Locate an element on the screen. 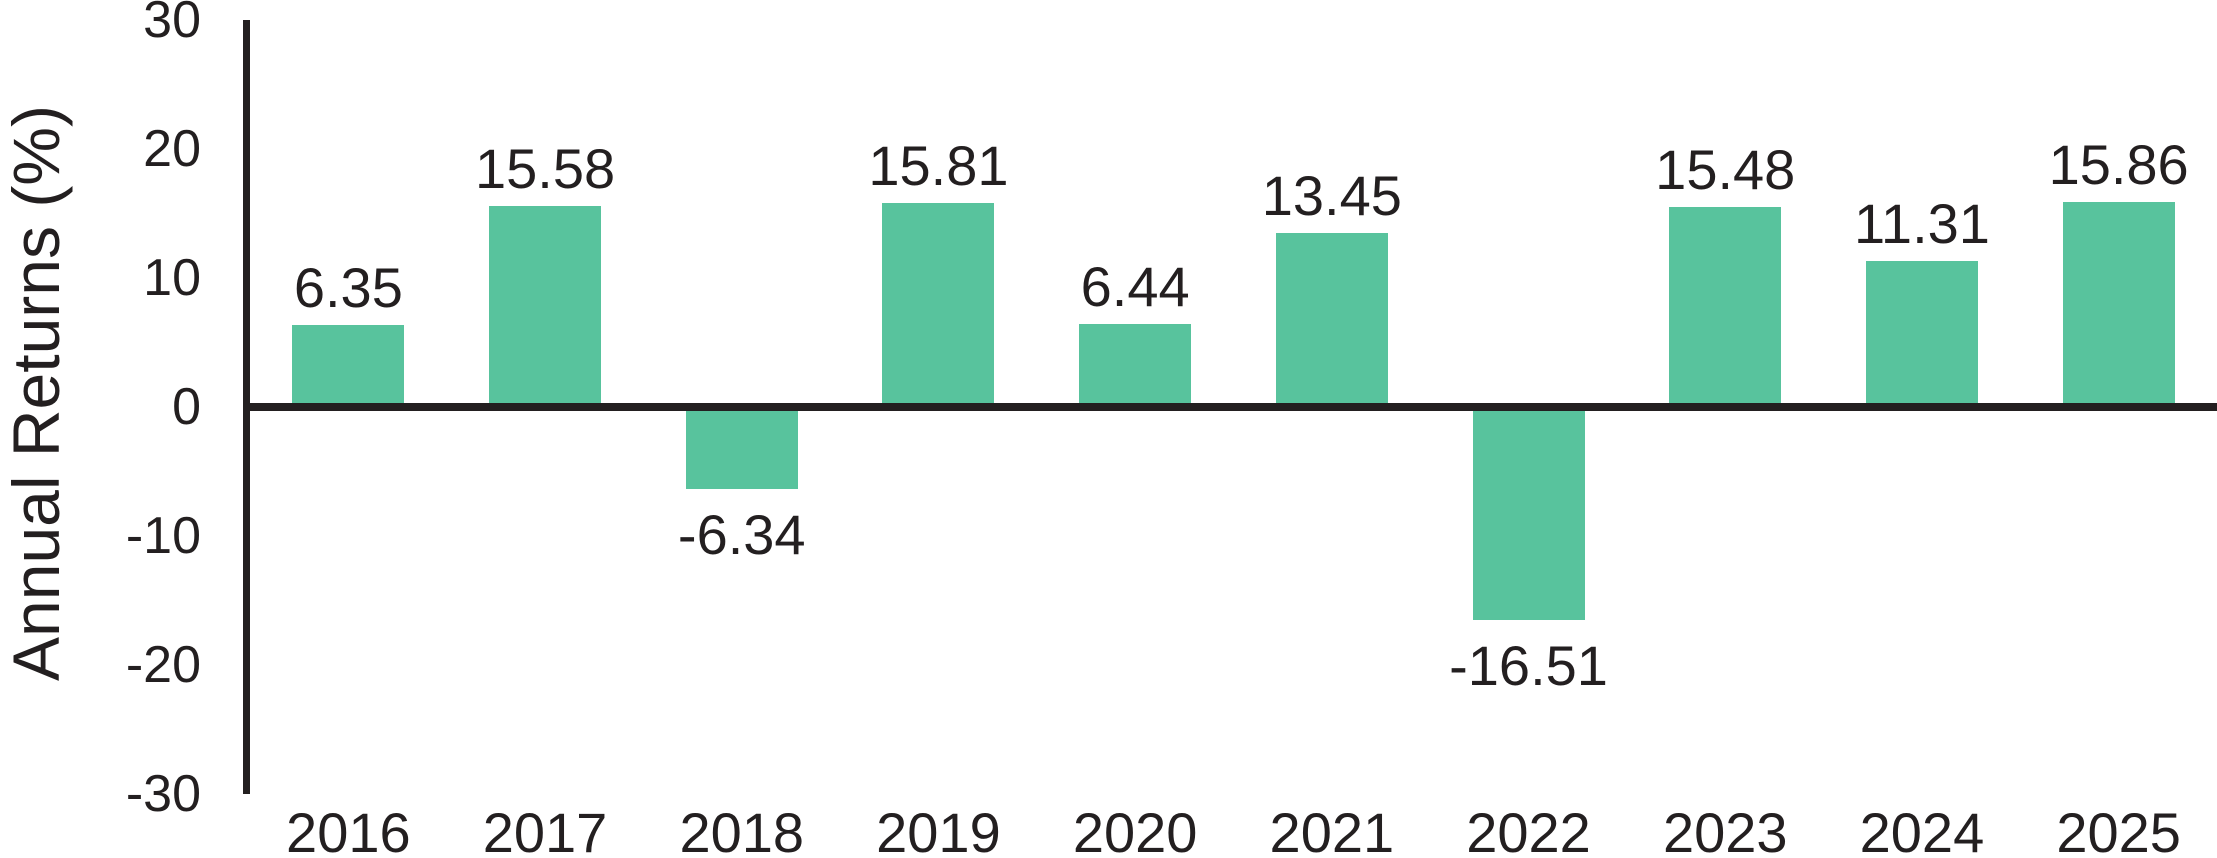 This screenshot has width=2217, height=858. value-label-2021: 13.45 is located at coordinates (1331, 196).